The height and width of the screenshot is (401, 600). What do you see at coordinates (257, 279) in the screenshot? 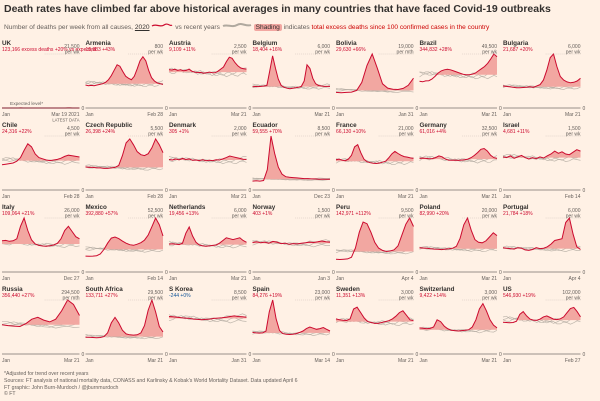
I see `x-start-label-norway: Jan` at bounding box center [257, 279].